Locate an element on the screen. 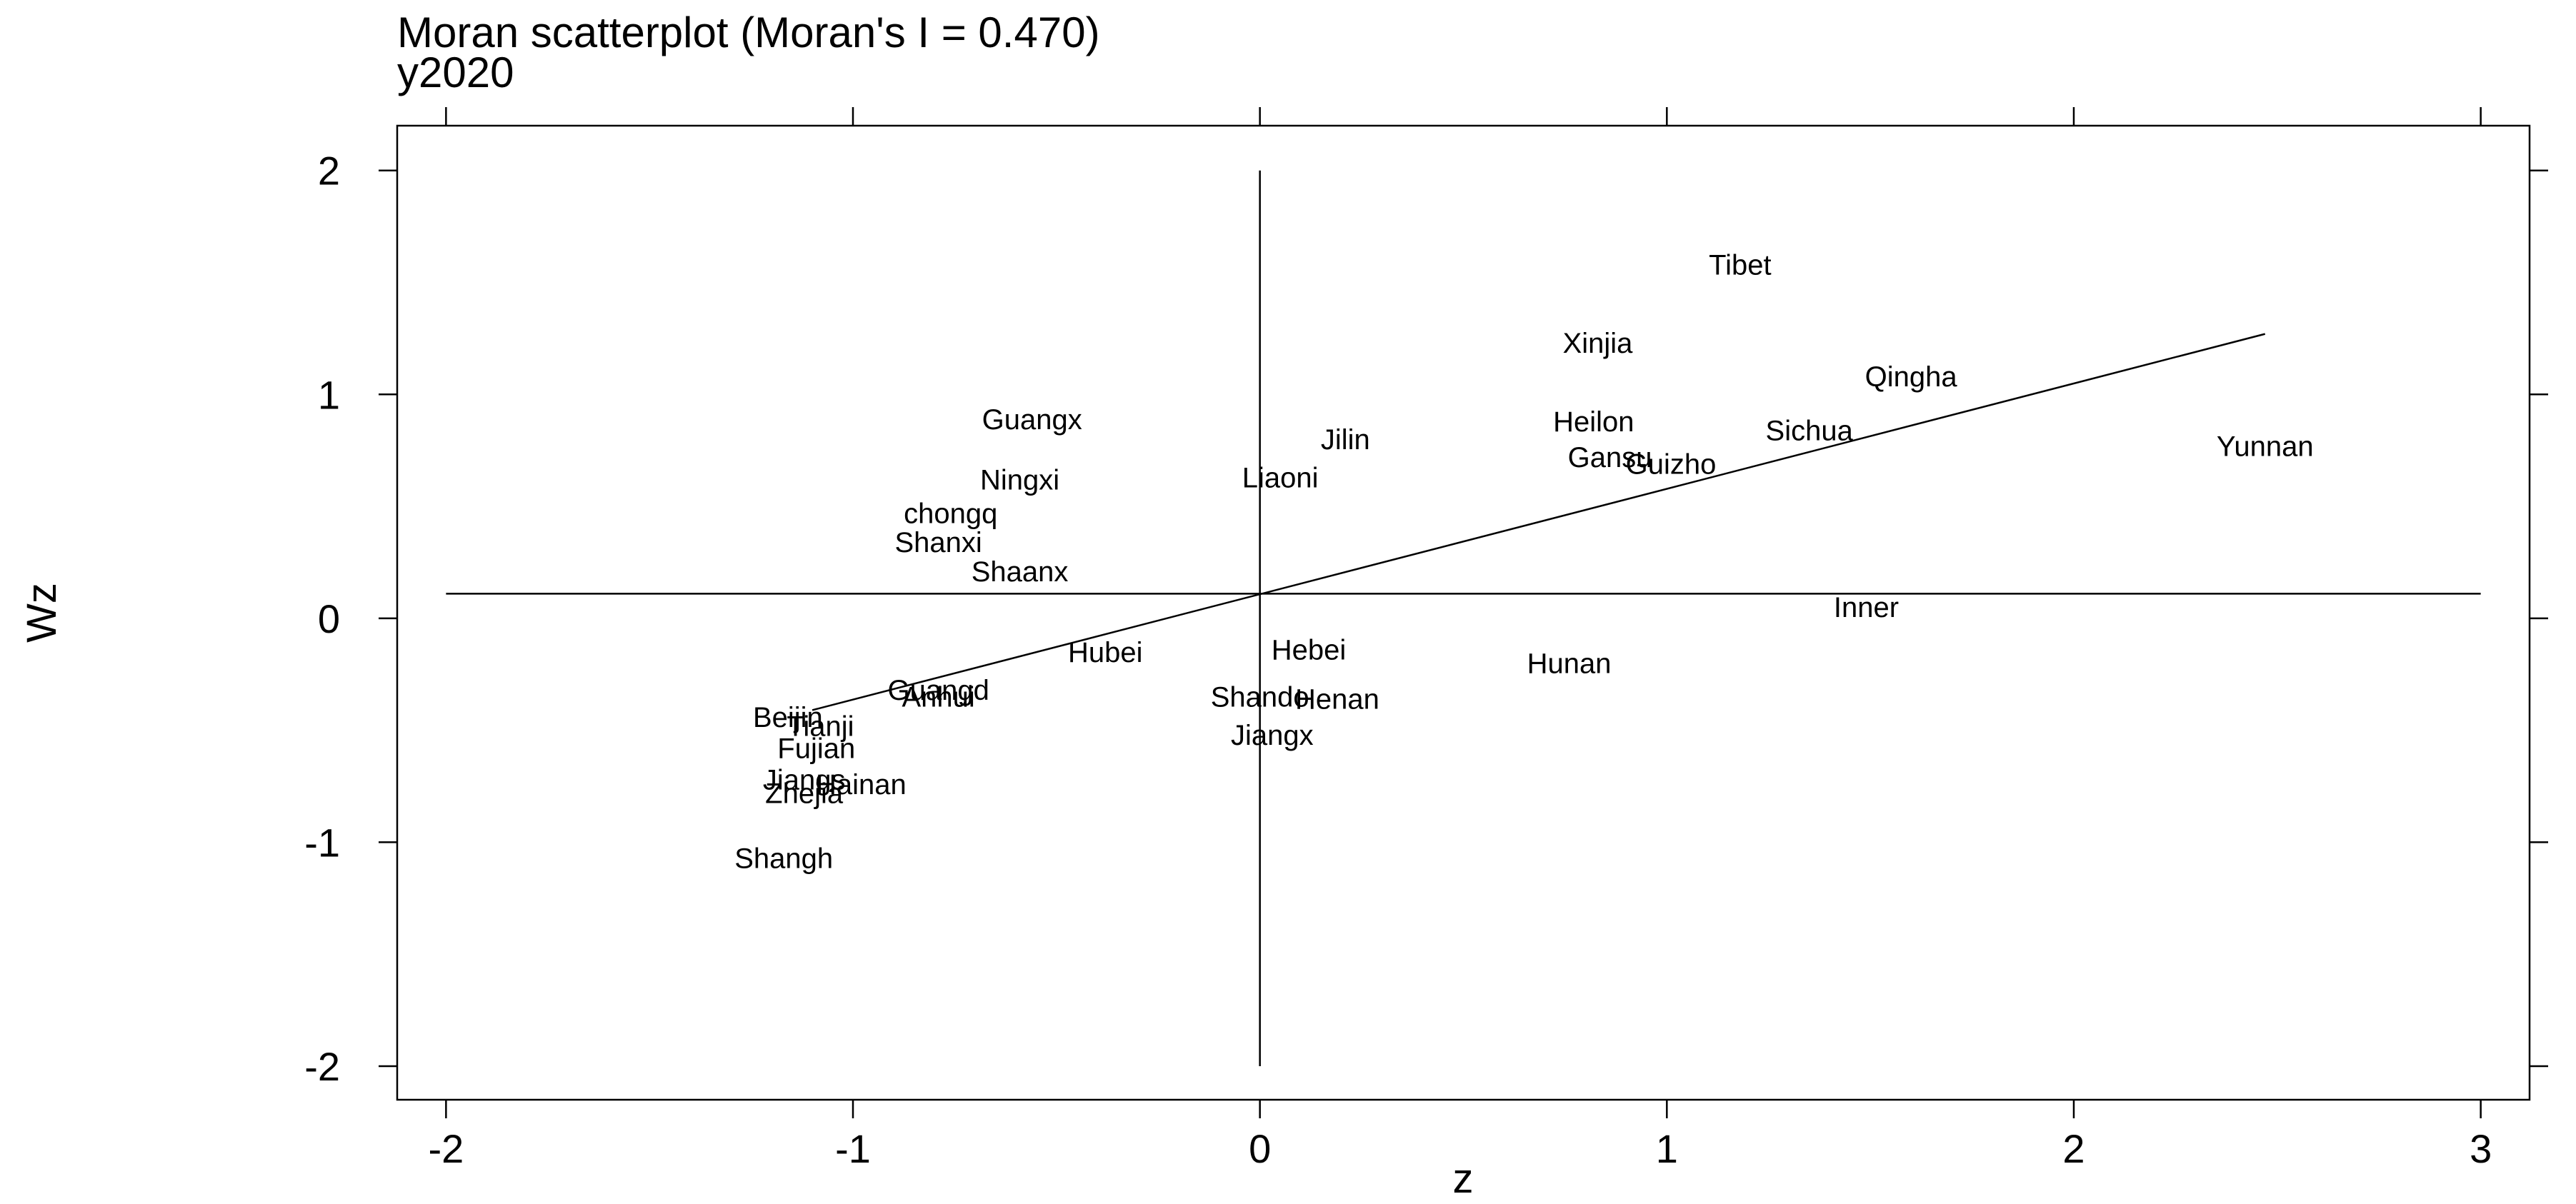  chart-title: Moran scatterplot (Moran's I = 0.470) is located at coordinates (748, 32).